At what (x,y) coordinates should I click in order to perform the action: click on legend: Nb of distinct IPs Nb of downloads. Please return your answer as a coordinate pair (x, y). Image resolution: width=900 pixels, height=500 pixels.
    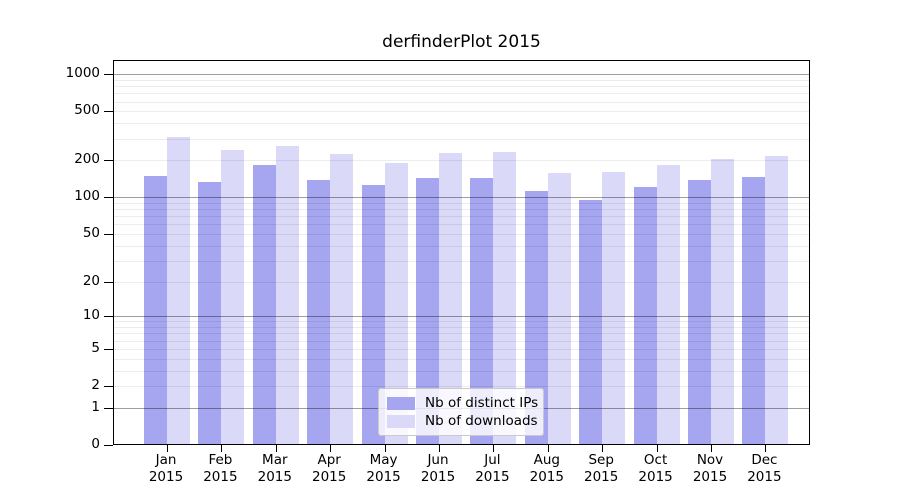
    Looking at the image, I should click on (461, 412).